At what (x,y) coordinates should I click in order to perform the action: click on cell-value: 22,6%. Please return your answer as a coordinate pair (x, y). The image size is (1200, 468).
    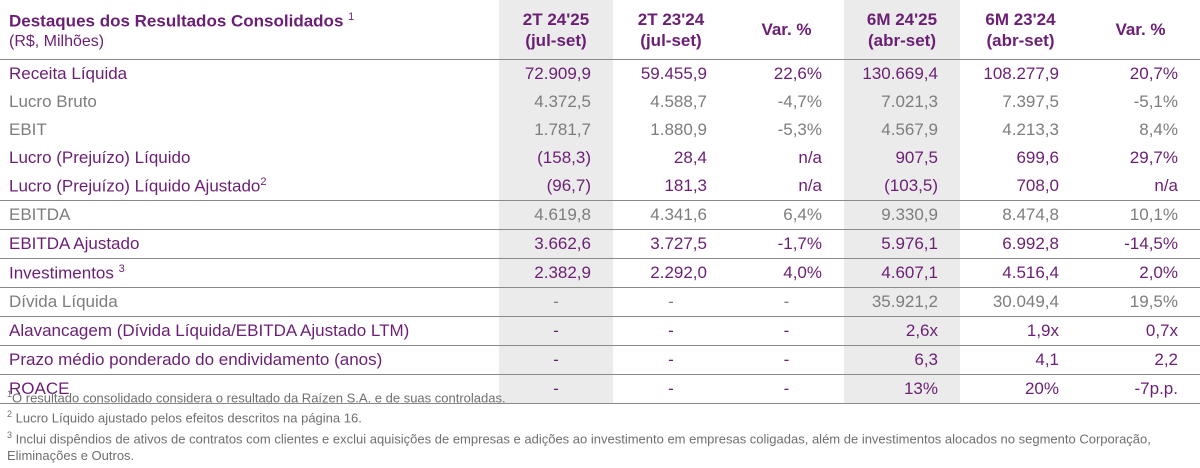
    Looking at the image, I should click on (797, 73).